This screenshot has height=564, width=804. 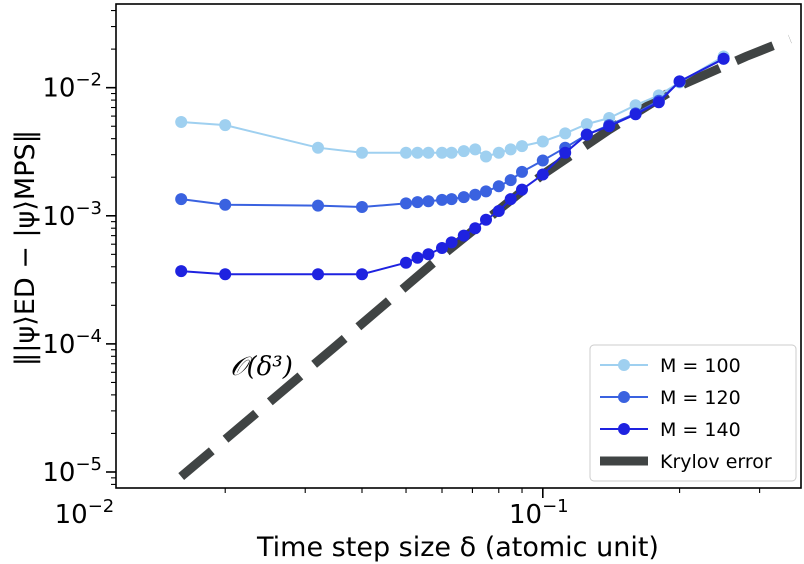 What do you see at coordinates (85, 513) in the screenshot?
I see `x-tick-label: 10⁻²` at bounding box center [85, 513].